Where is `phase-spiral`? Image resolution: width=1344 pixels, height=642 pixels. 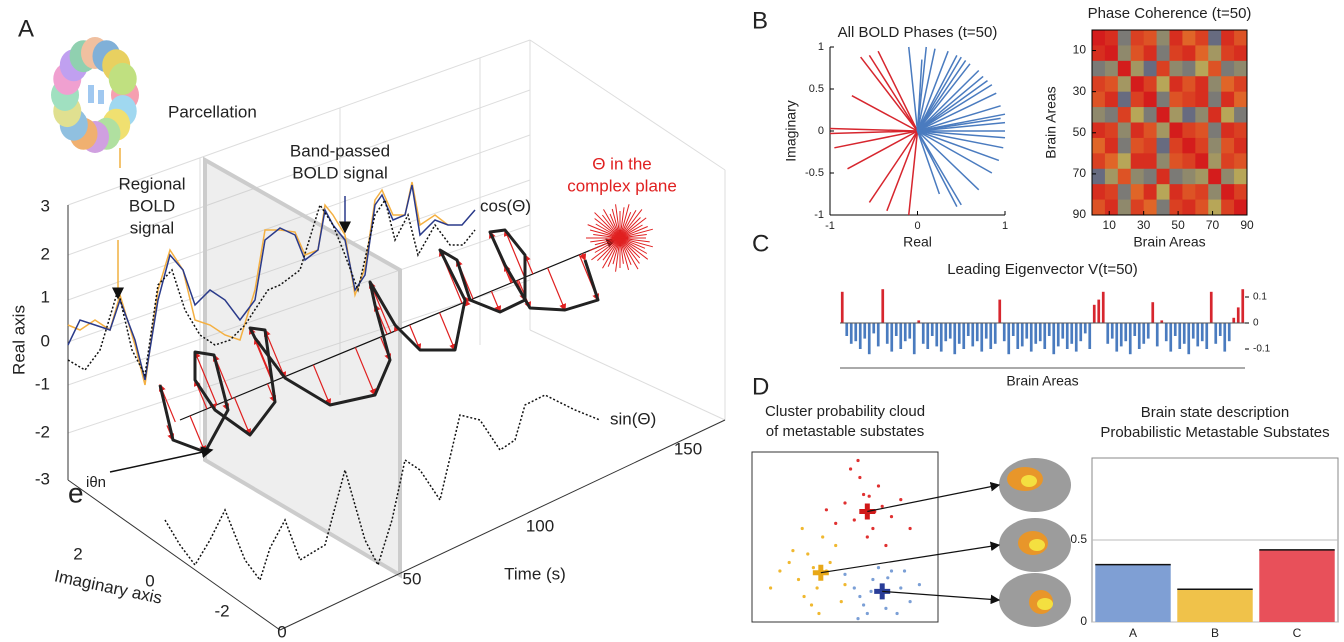 phase-spiral is located at coordinates (379, 341).